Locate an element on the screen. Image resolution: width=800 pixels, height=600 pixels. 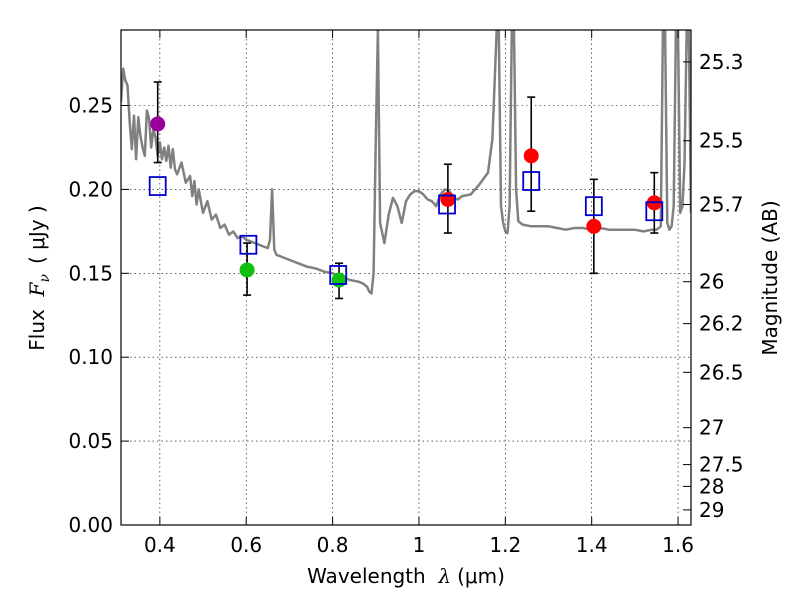
x-tick-label: 0.6 is located at coordinates (246, 545).